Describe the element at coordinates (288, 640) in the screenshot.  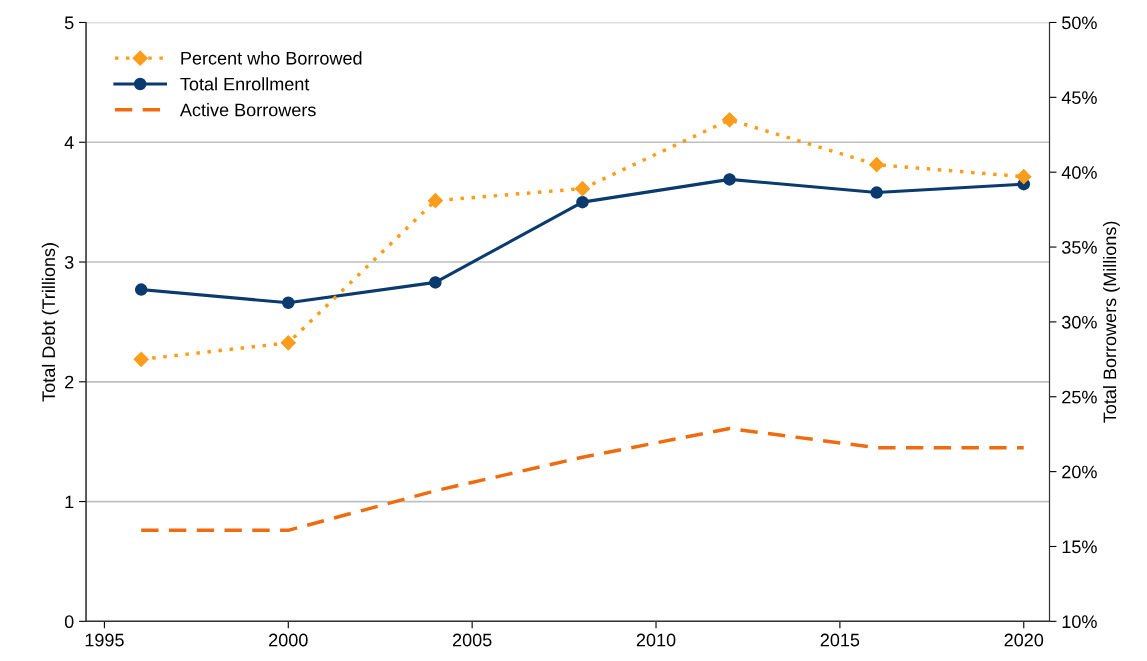
I see `x-tick-label: 2000` at that location.